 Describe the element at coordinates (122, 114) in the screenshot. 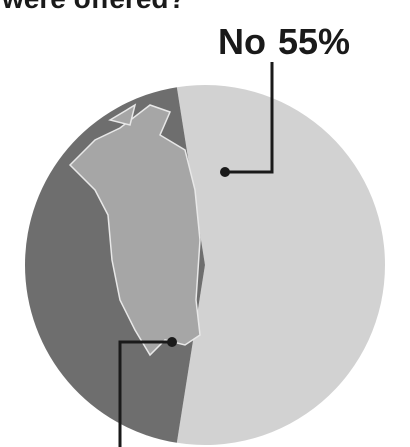

I see `island-map` at that location.